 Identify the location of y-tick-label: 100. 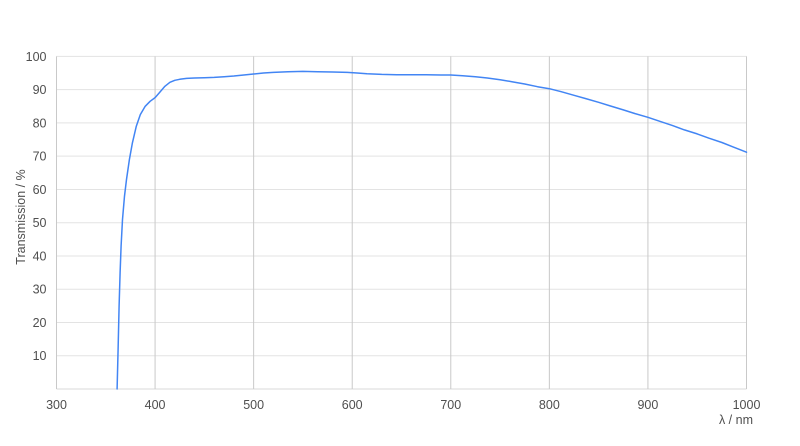
(36, 57).